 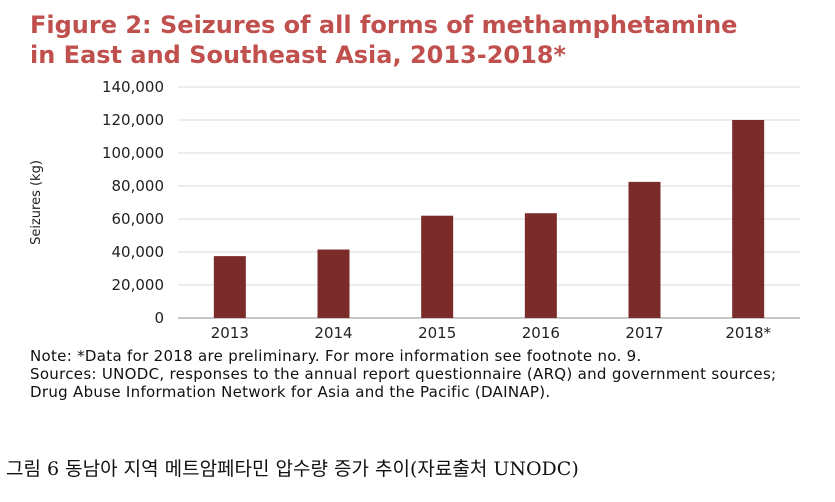 I want to click on x-tick-label: 2017, so click(x=644, y=333).